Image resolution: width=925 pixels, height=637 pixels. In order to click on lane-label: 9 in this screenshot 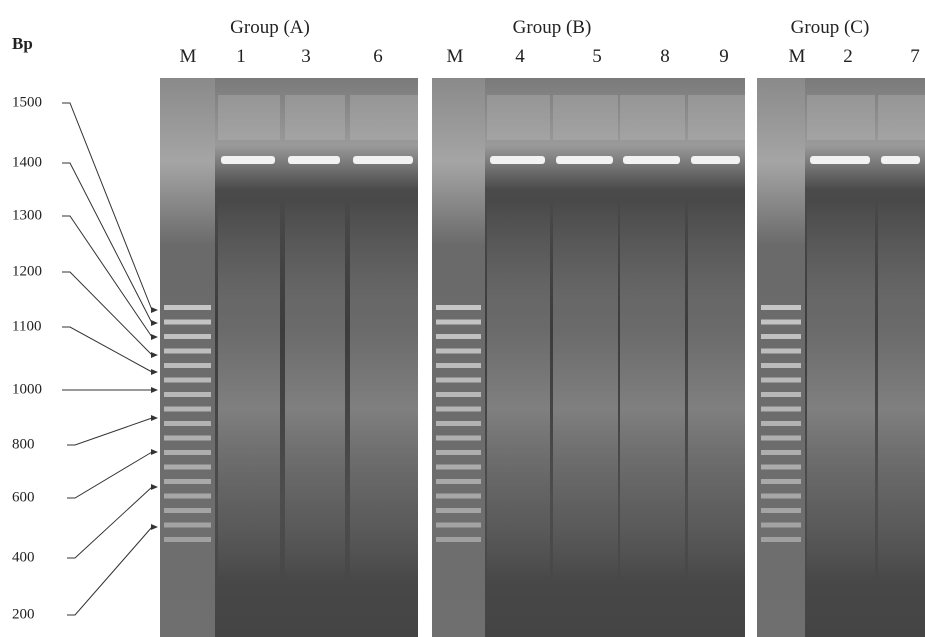, I will do `click(724, 56)`.